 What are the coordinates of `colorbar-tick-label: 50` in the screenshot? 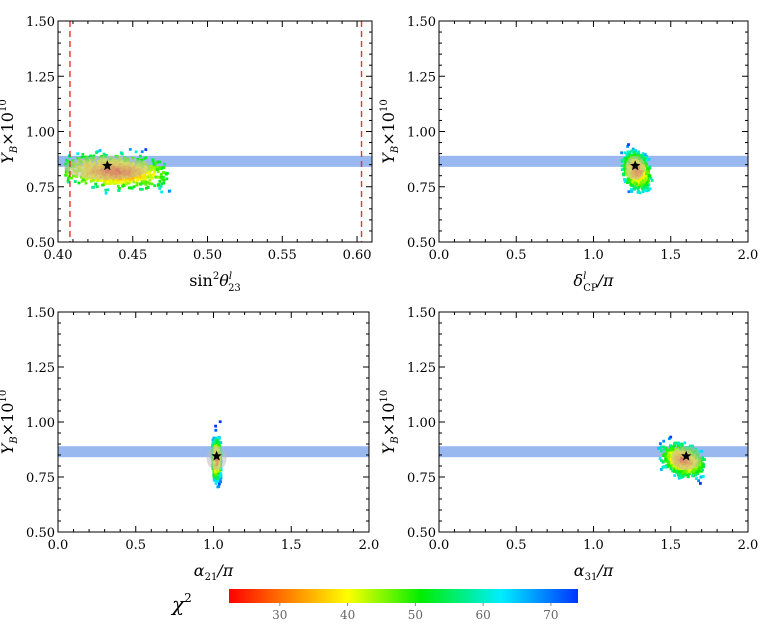 It's located at (415, 615).